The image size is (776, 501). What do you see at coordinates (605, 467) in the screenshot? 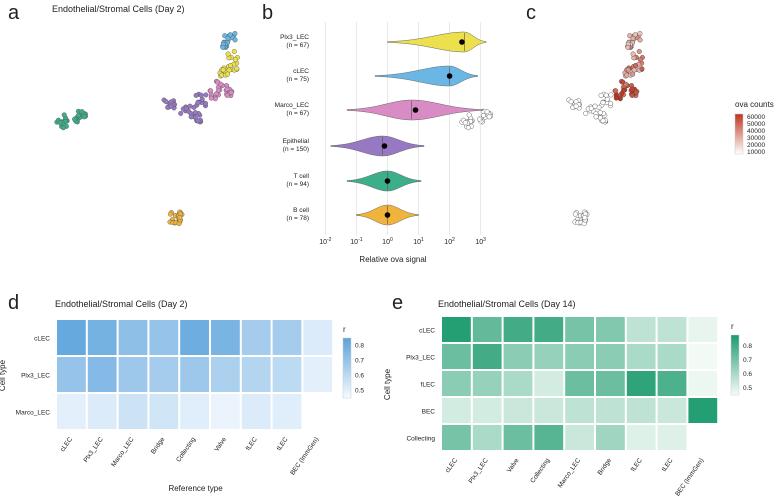
I see `heatmap-e-col-label: Bridge` at bounding box center [605, 467].